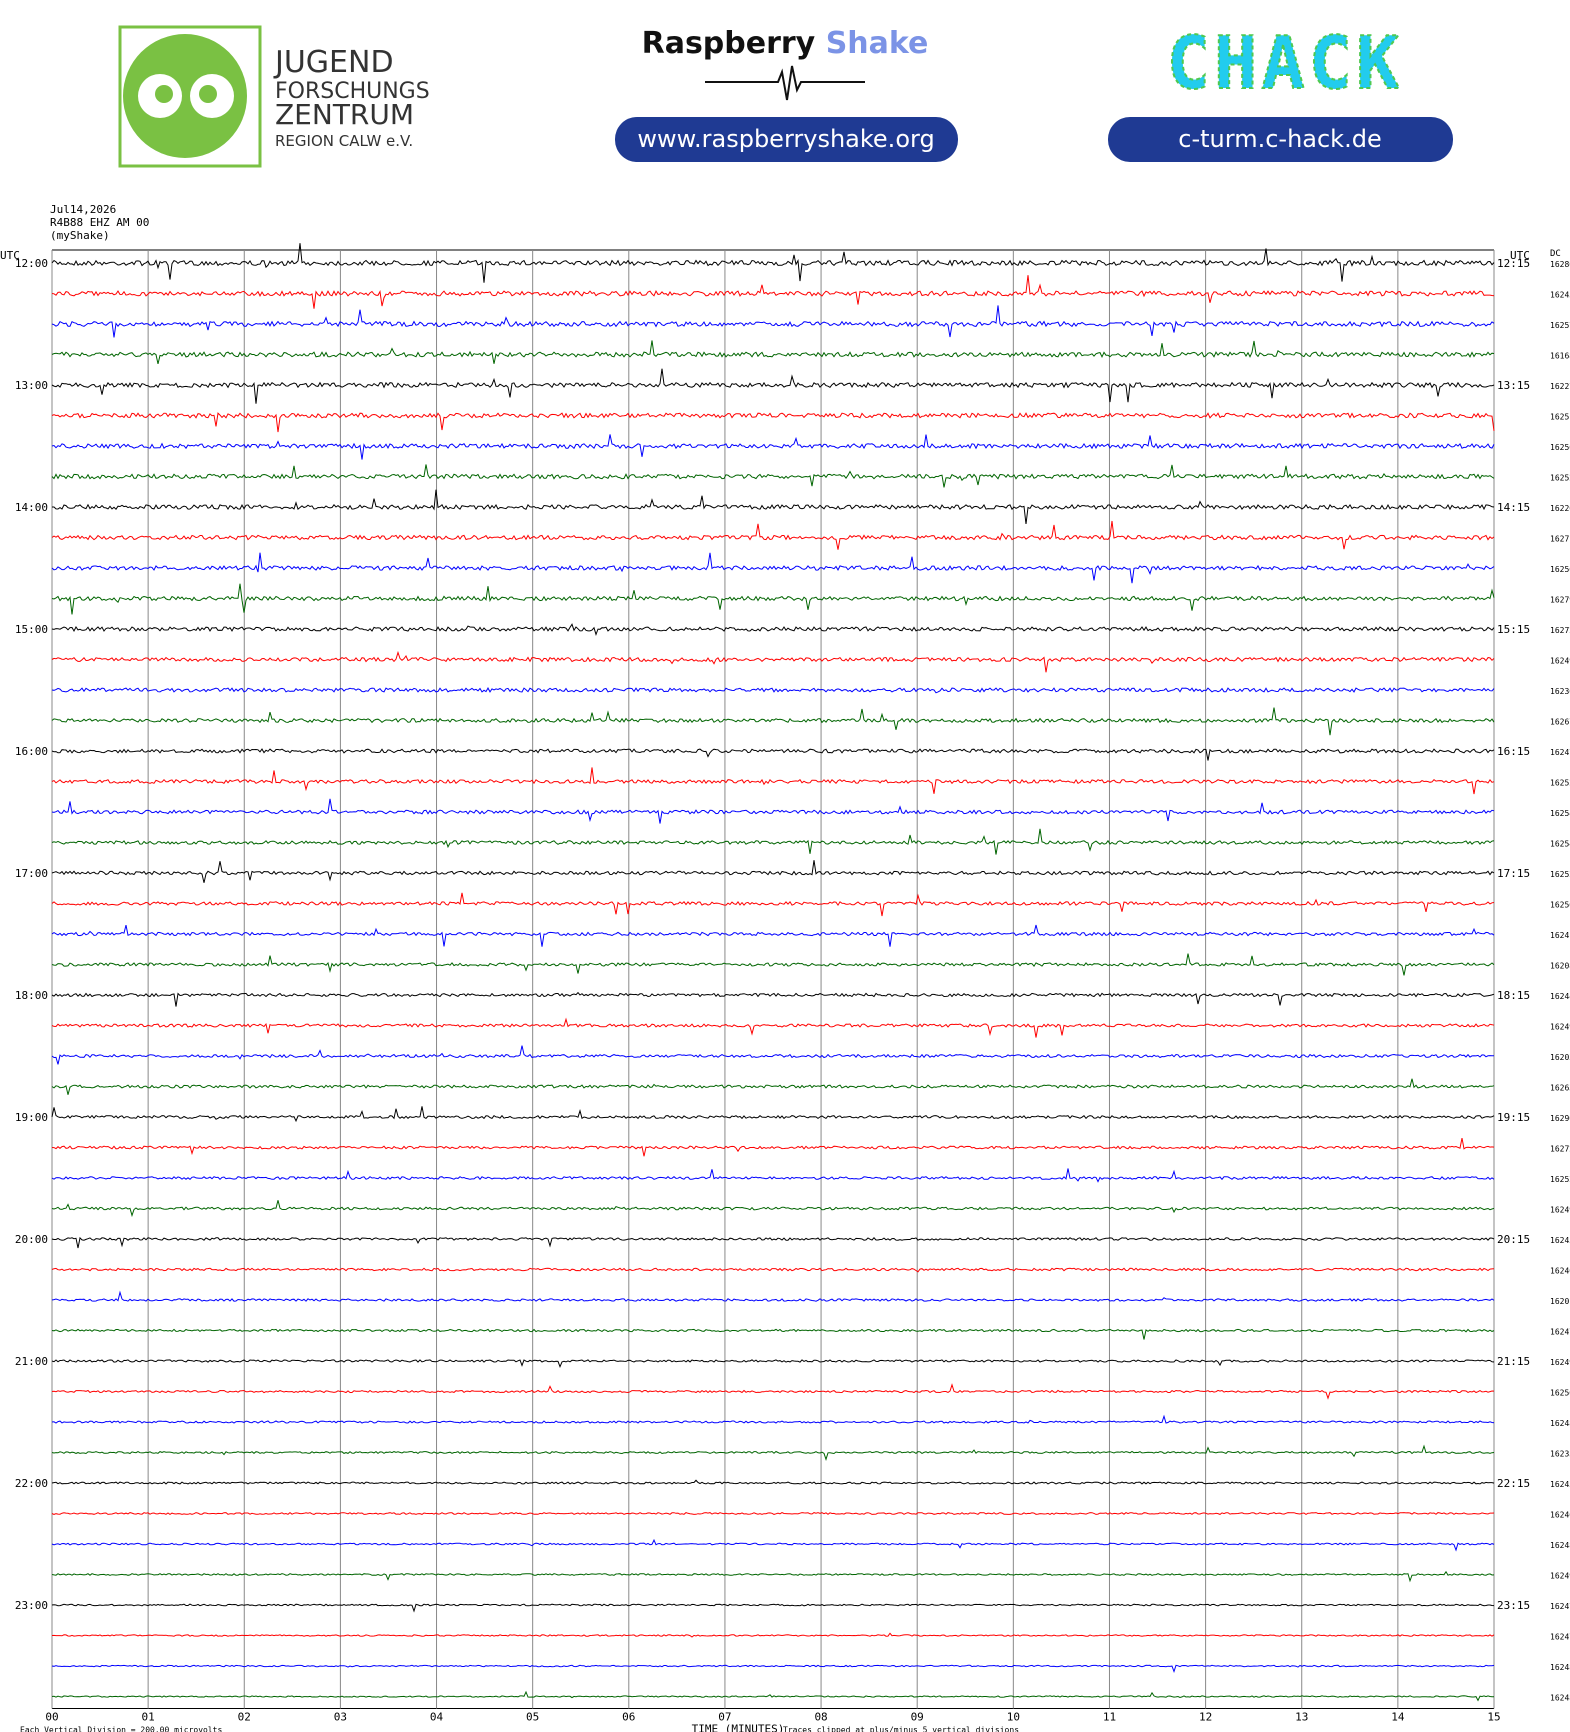 The height and width of the screenshot is (1732, 1570). I want to click on dc-value: 16286, so click(1560, 264).